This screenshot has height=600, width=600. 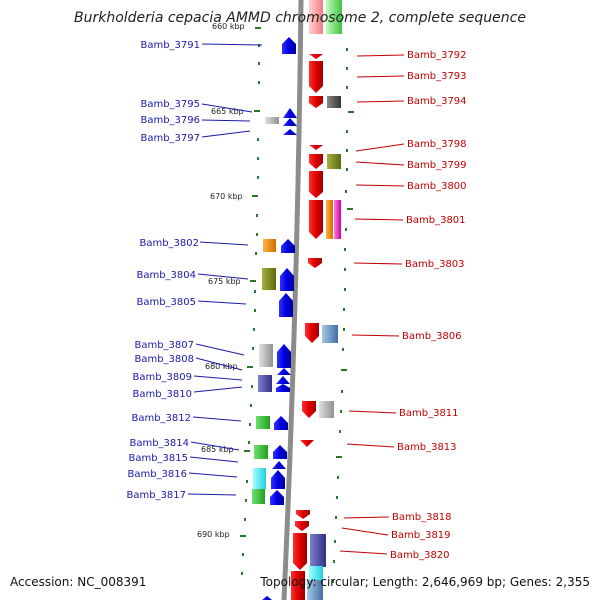 I want to click on label-bamb-3792: Bamb_3792, so click(x=437, y=55).